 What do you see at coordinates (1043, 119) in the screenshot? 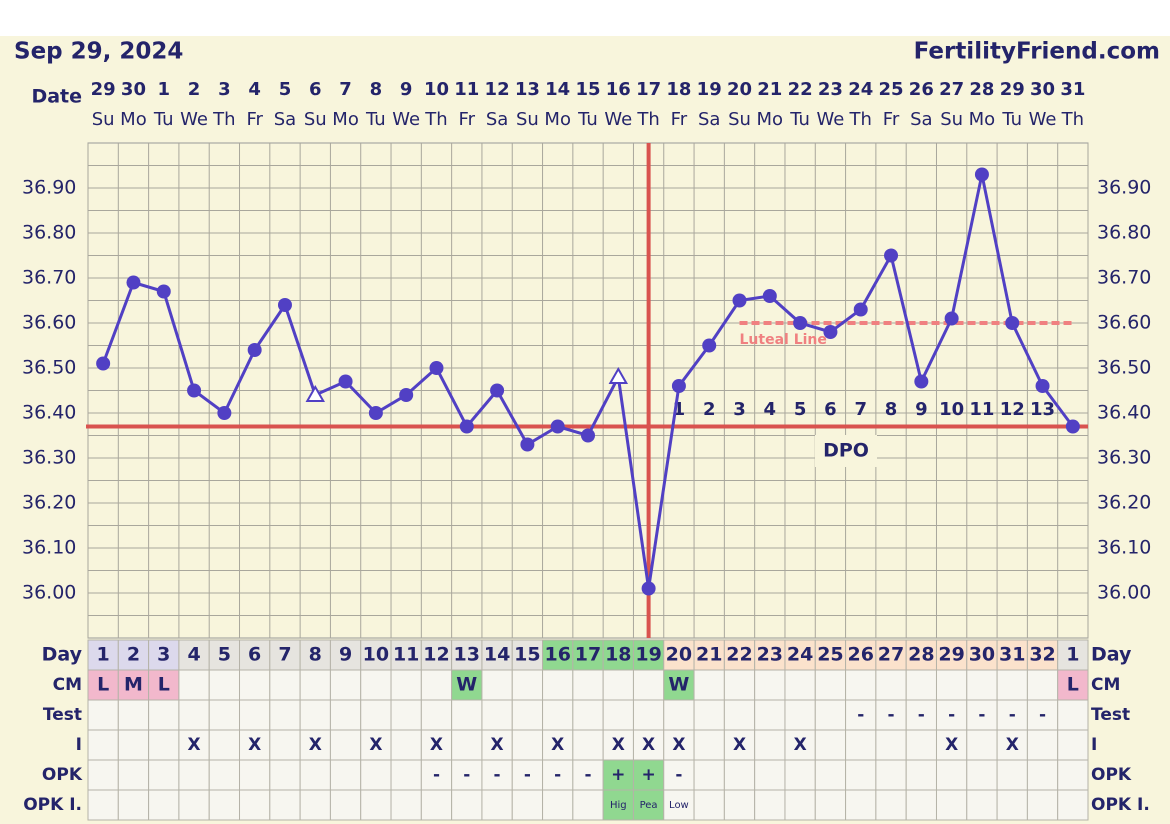
I see `weekday-label: We` at bounding box center [1043, 119].